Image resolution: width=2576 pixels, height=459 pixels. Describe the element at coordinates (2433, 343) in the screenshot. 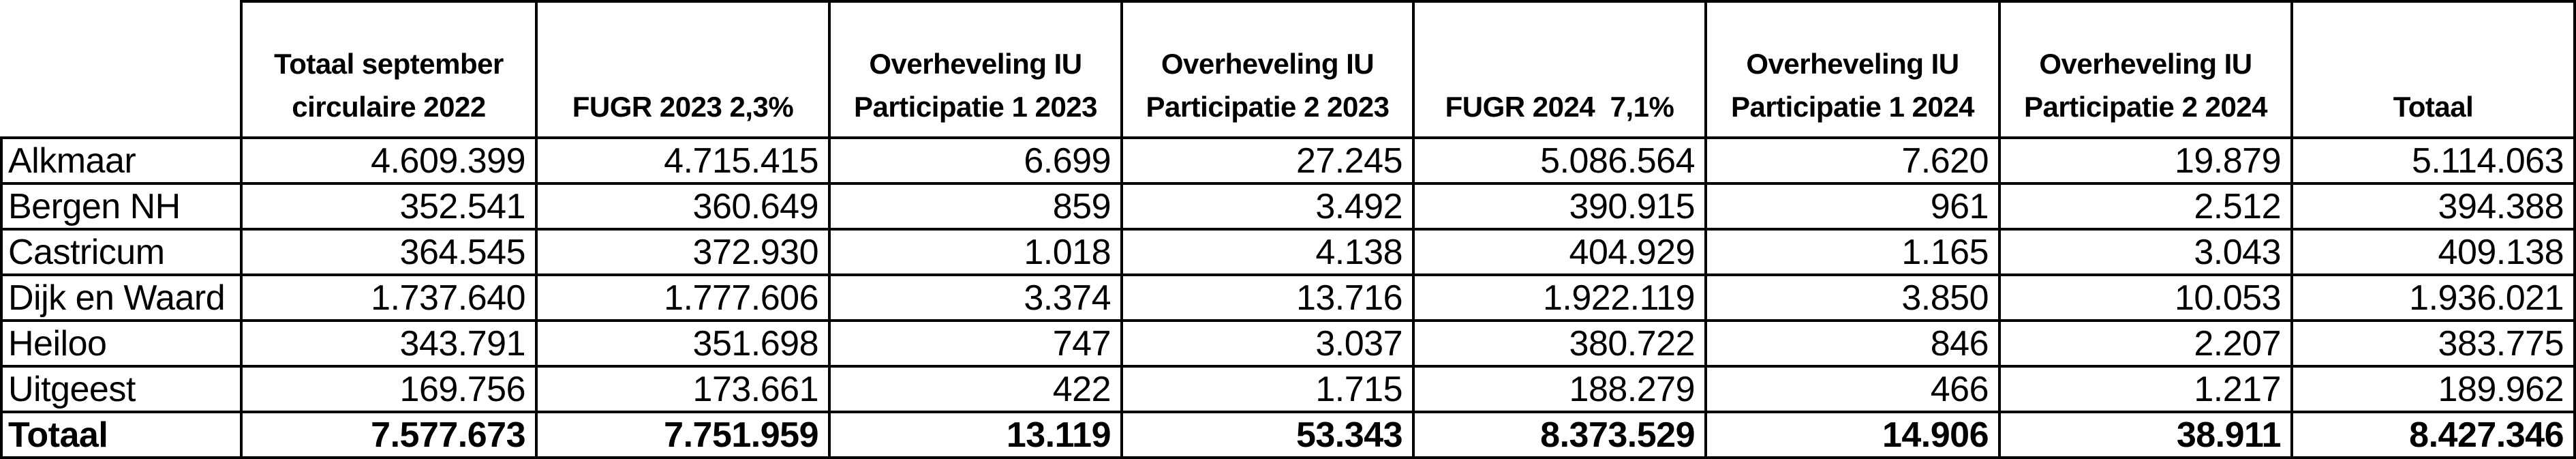

I see `value-cell: 383.775` at that location.